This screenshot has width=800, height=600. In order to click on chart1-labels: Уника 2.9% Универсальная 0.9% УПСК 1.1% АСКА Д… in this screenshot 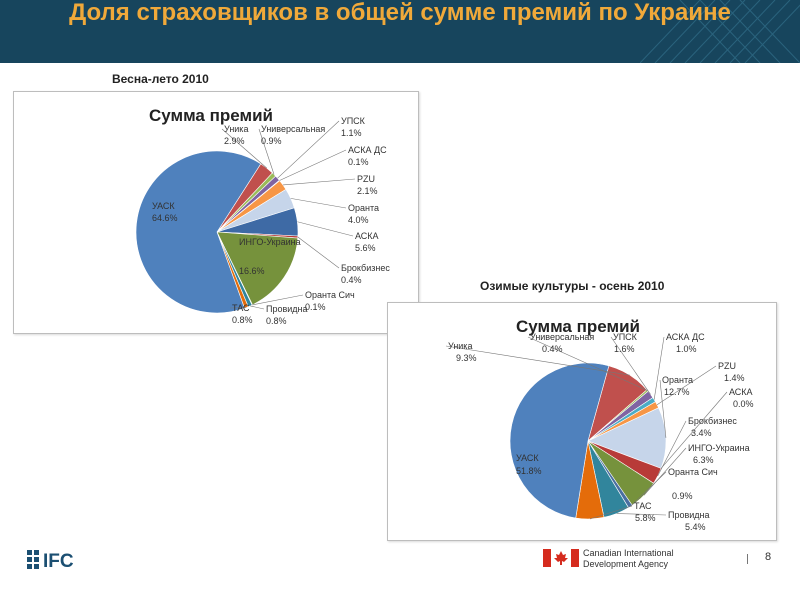, I will do `click(271, 221)`.